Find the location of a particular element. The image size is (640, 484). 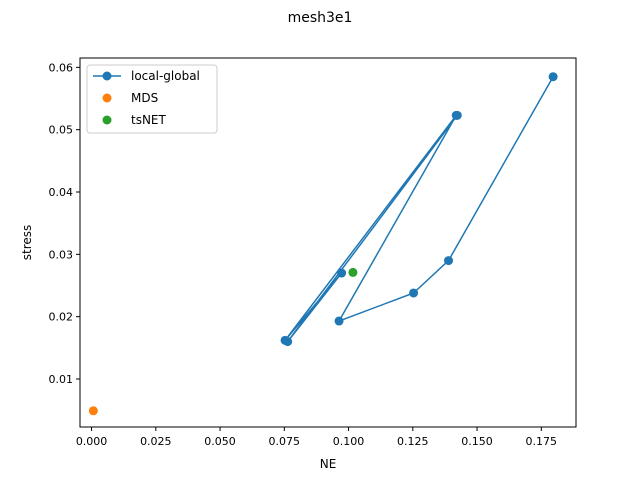

legend-label-local-global: local-global is located at coordinates (165, 76).